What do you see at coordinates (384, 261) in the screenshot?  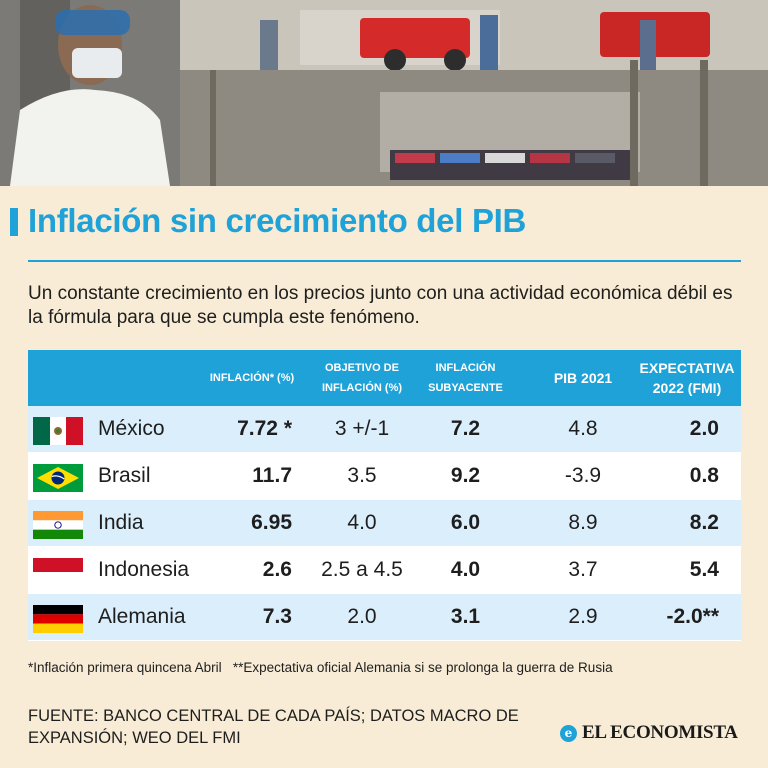 I see `title-divider` at bounding box center [384, 261].